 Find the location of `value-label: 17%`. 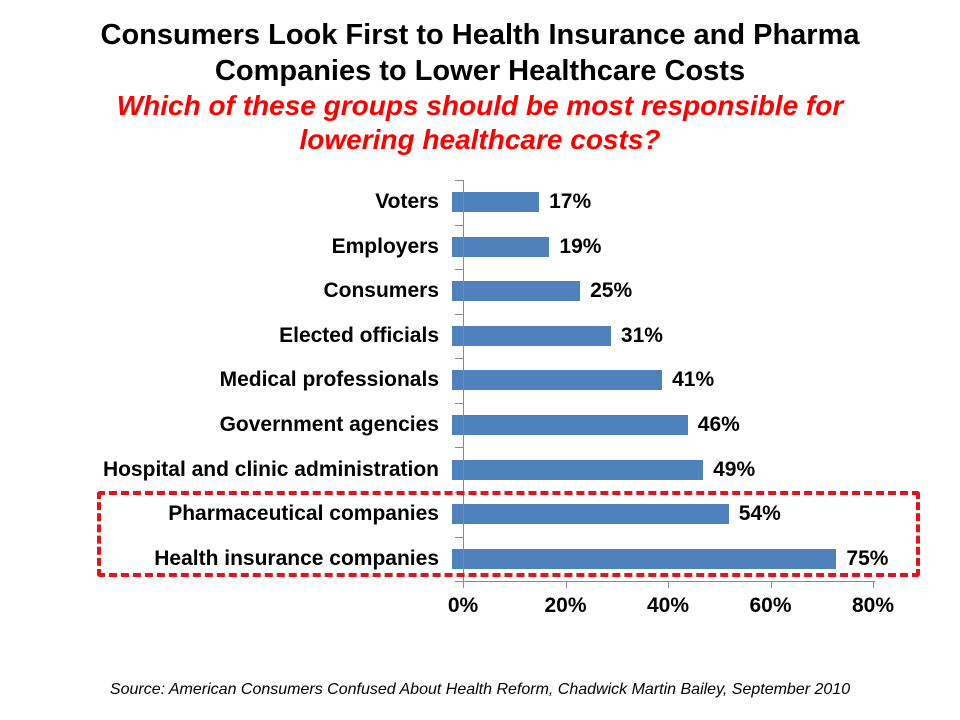

value-label: 17% is located at coordinates (570, 202).